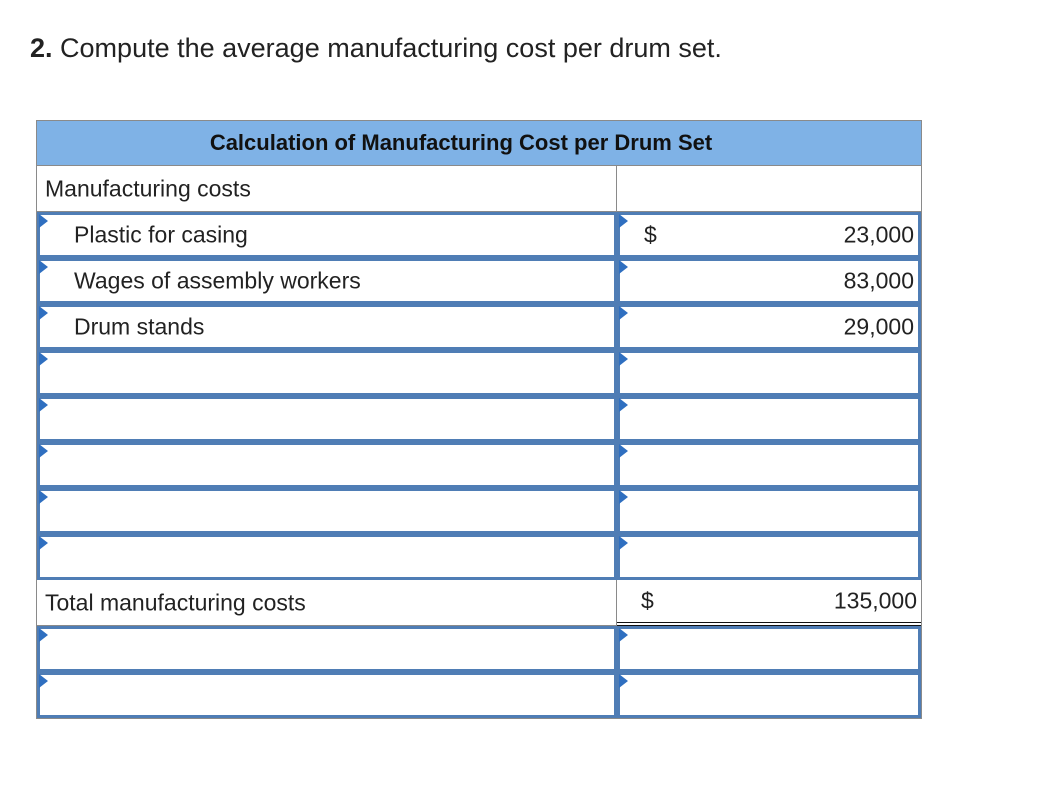 Image resolution: width=1054 pixels, height=794 pixels. I want to click on total-label: Total manufacturing costs, so click(175, 602).